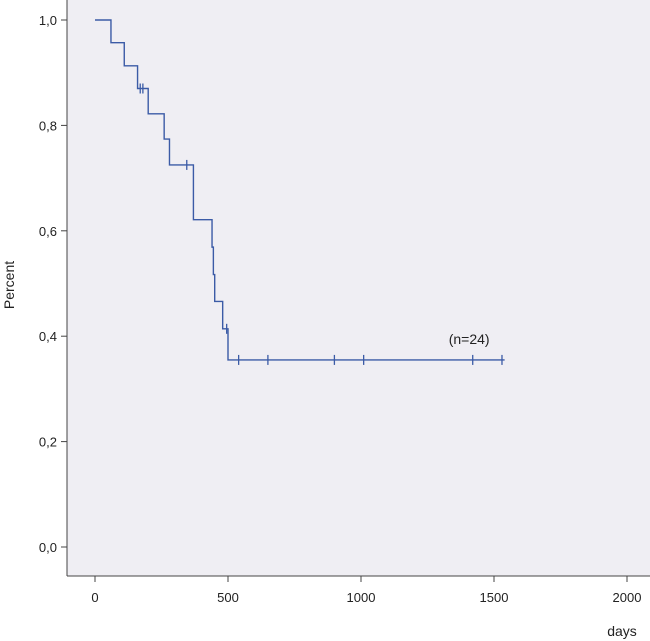 The width and height of the screenshot is (650, 641). Describe the element at coordinates (48, 20) in the screenshot. I see `y-tick-label: 1,0` at that location.